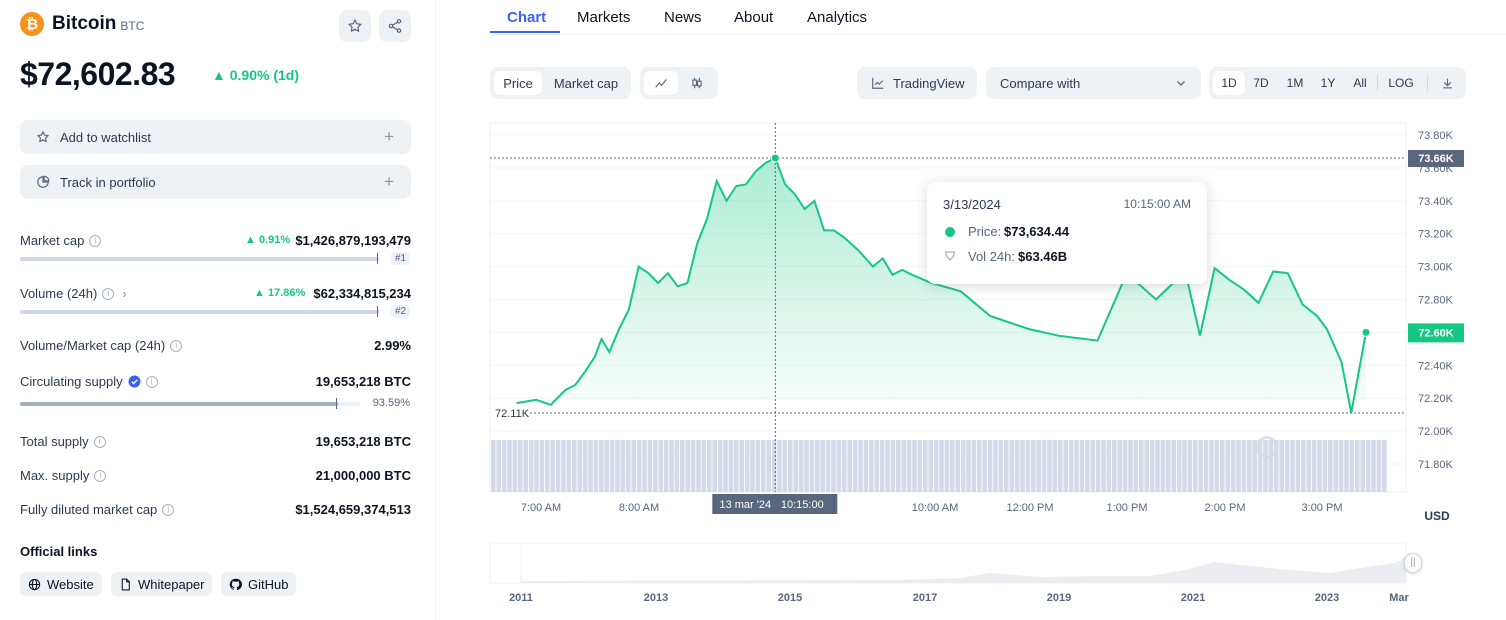 This screenshot has height=620, width=1506. Describe the element at coordinates (586, 83) in the screenshot. I see `market-cap-toggle-button: Market cap` at that location.